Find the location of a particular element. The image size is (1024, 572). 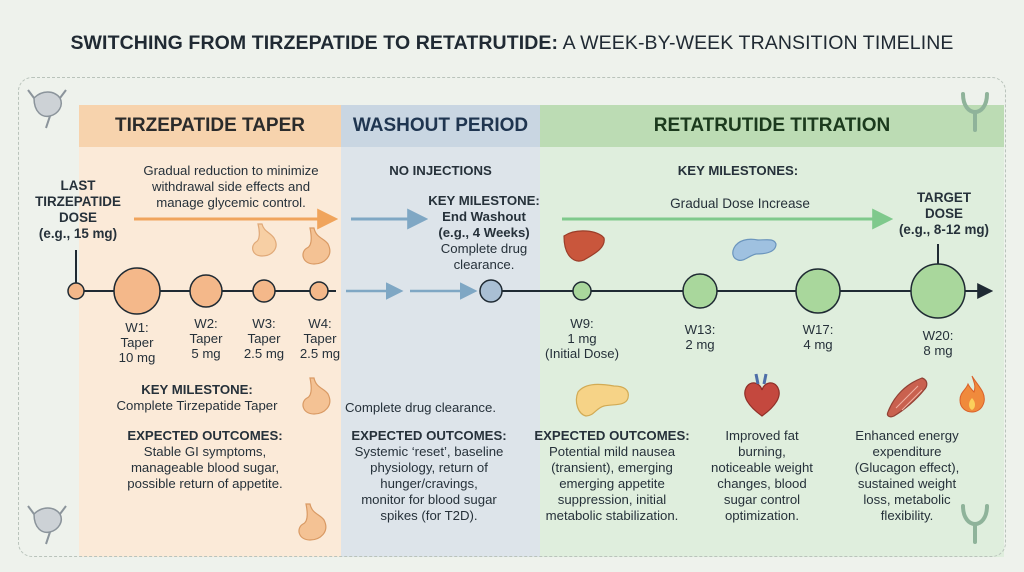

outcome-line: emerging appetite is located at coordinates (612, 483).